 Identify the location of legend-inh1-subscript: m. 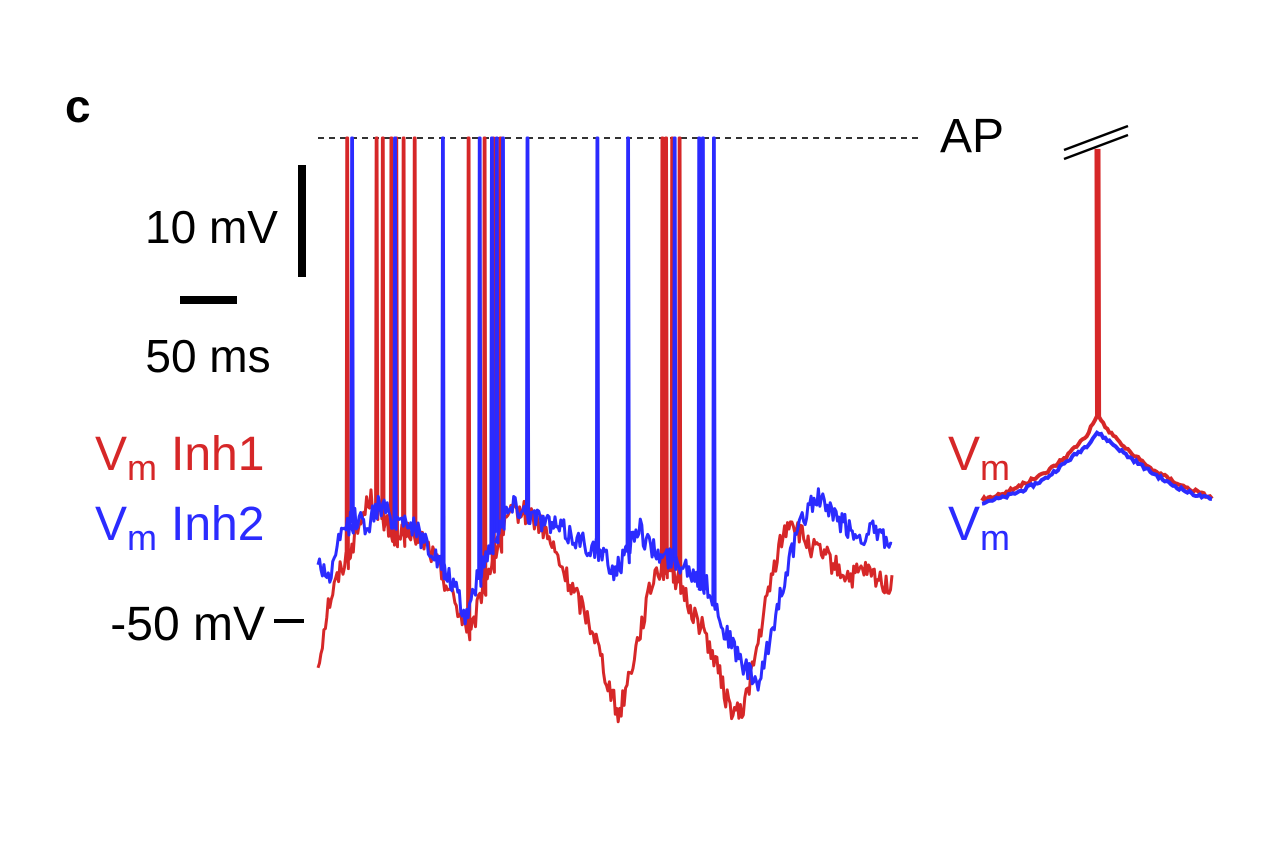
(142, 467).